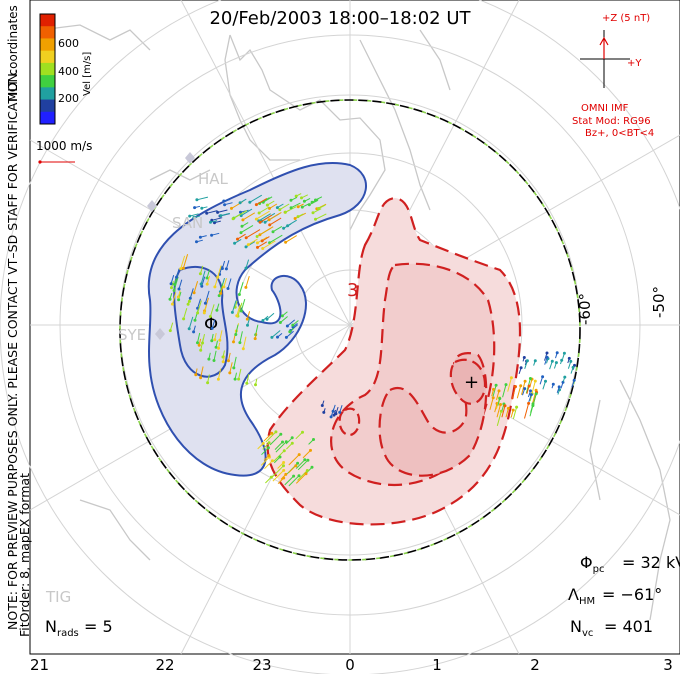  What do you see at coordinates (171, 246) in the screenshot?
I see `station-markers` at bounding box center [171, 246].